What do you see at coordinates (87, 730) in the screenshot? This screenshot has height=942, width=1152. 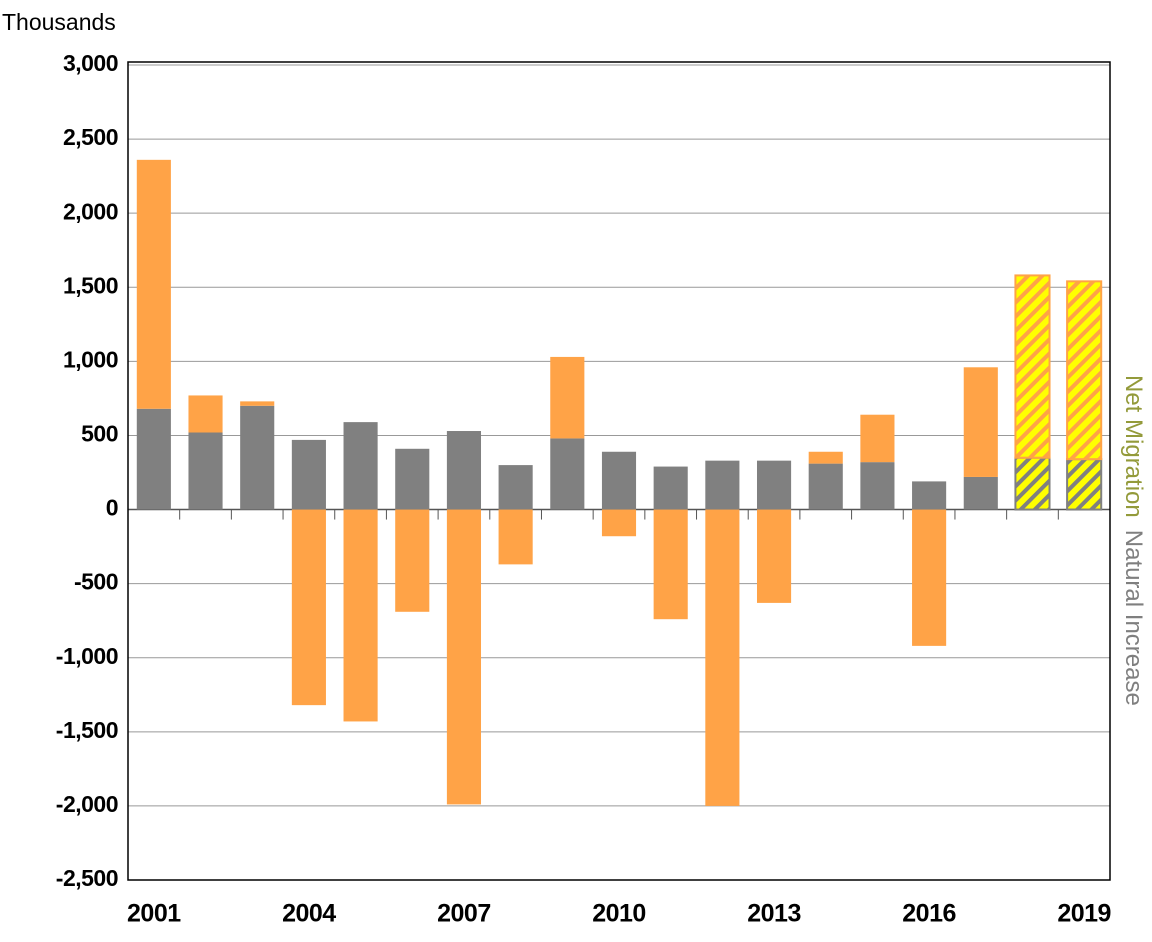 I see `y-tick-label: -1,500` at bounding box center [87, 730].